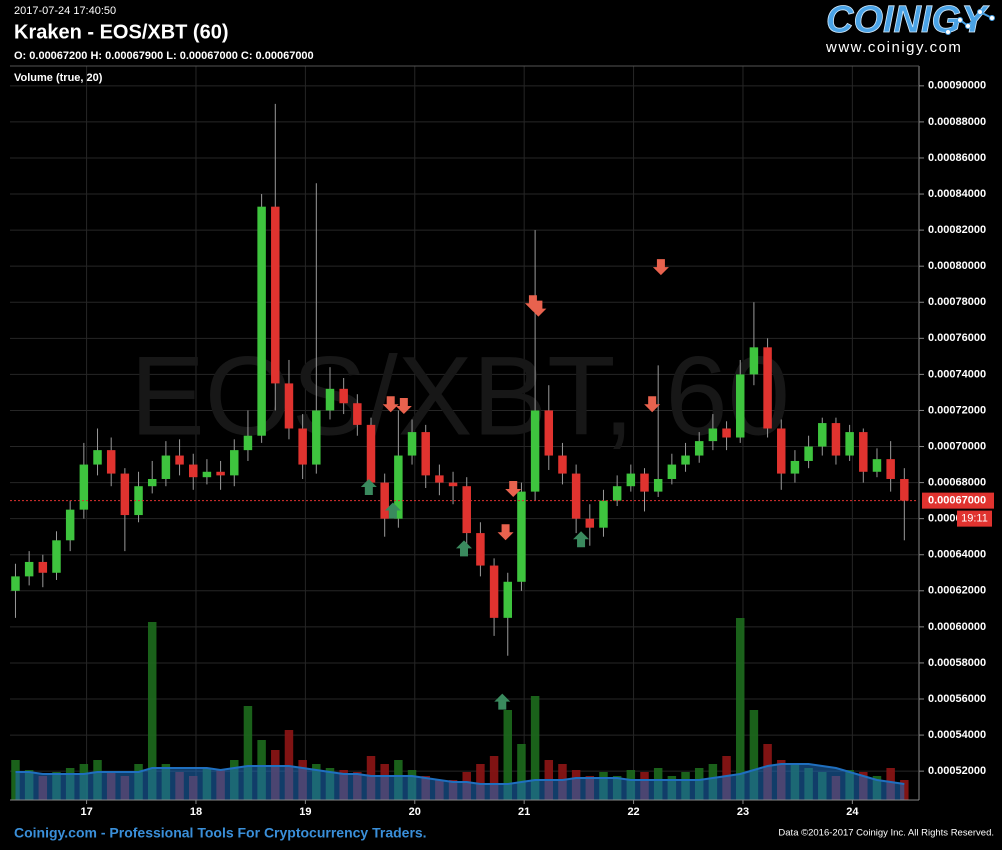 The image size is (1002, 850). I want to click on last-price-box, so click(958, 500).